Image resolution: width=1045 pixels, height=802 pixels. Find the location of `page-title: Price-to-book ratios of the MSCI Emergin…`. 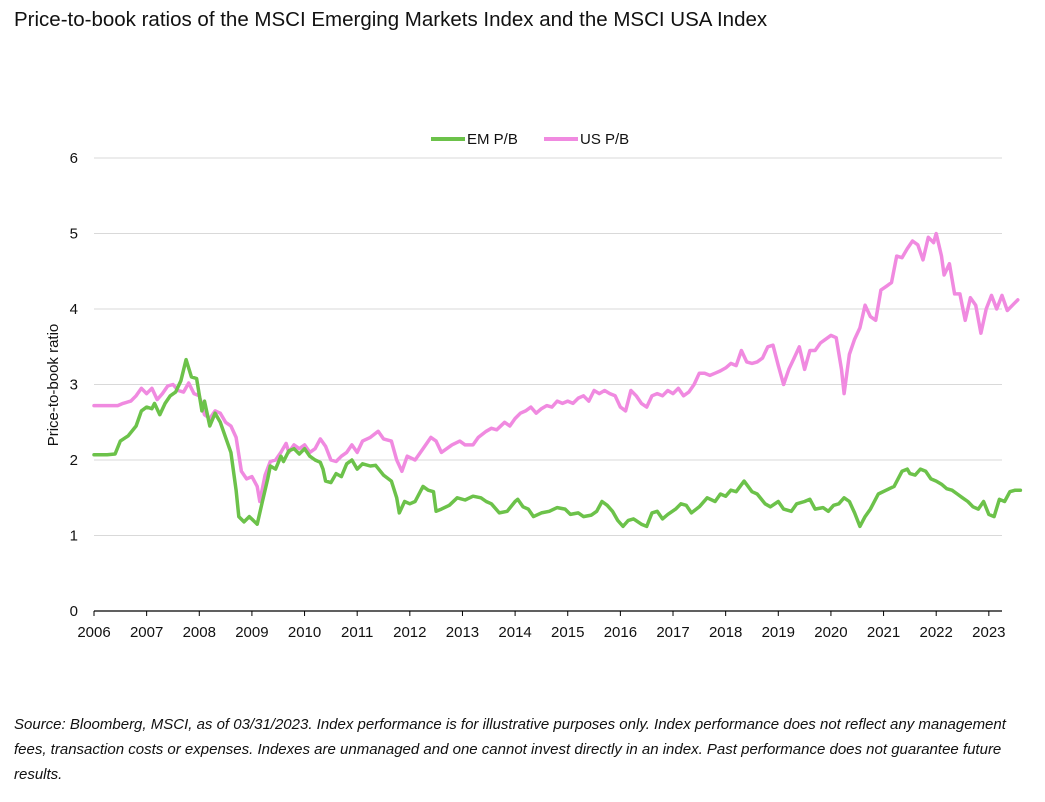

page-title: Price-to-book ratios of the MSCI Emergin… is located at coordinates (391, 19).